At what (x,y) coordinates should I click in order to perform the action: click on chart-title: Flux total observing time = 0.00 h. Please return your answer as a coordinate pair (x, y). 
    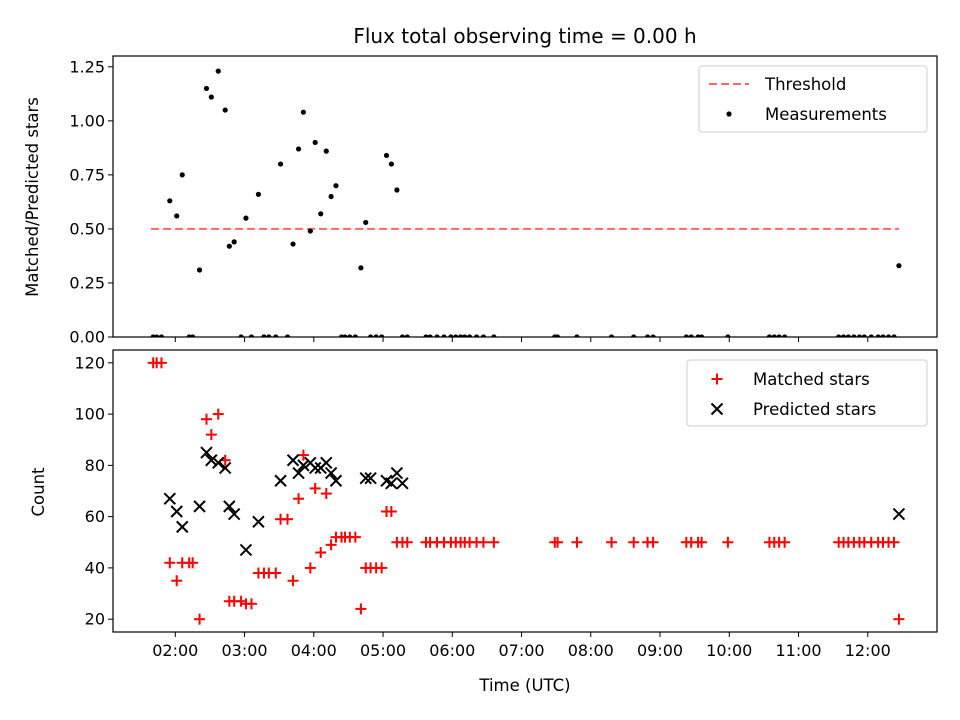
    Looking at the image, I should click on (524, 36).